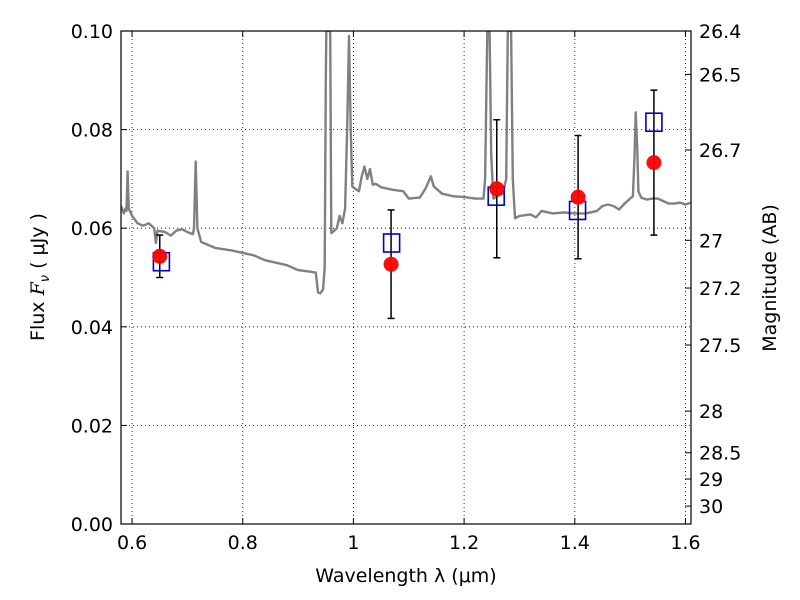 This screenshot has width=800, height=600. I want to click on y-right-tick-label: 27.2, so click(720, 289).